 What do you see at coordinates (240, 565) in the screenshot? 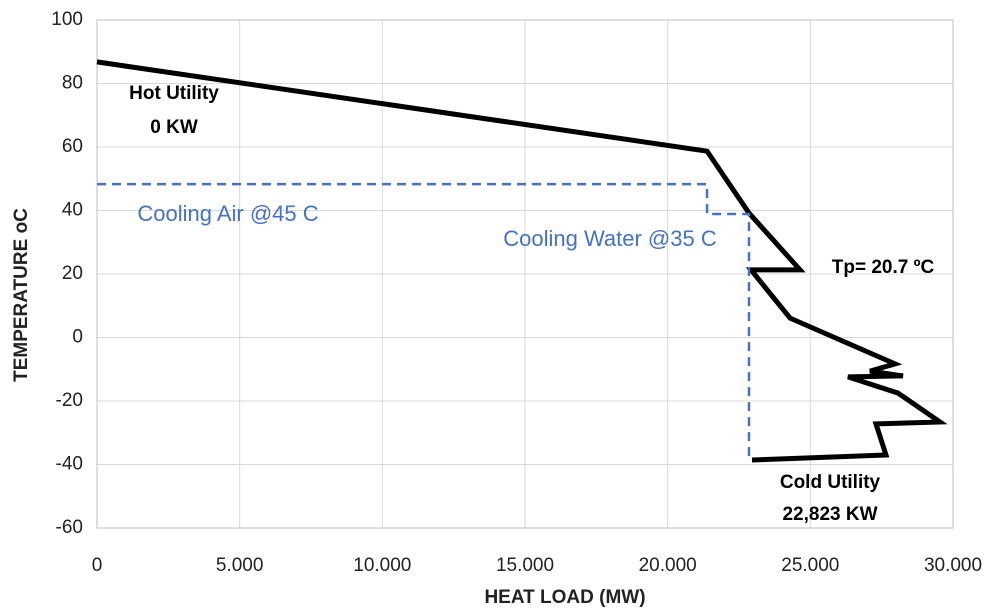
I see `x-tick-label: 5.000` at bounding box center [240, 565].